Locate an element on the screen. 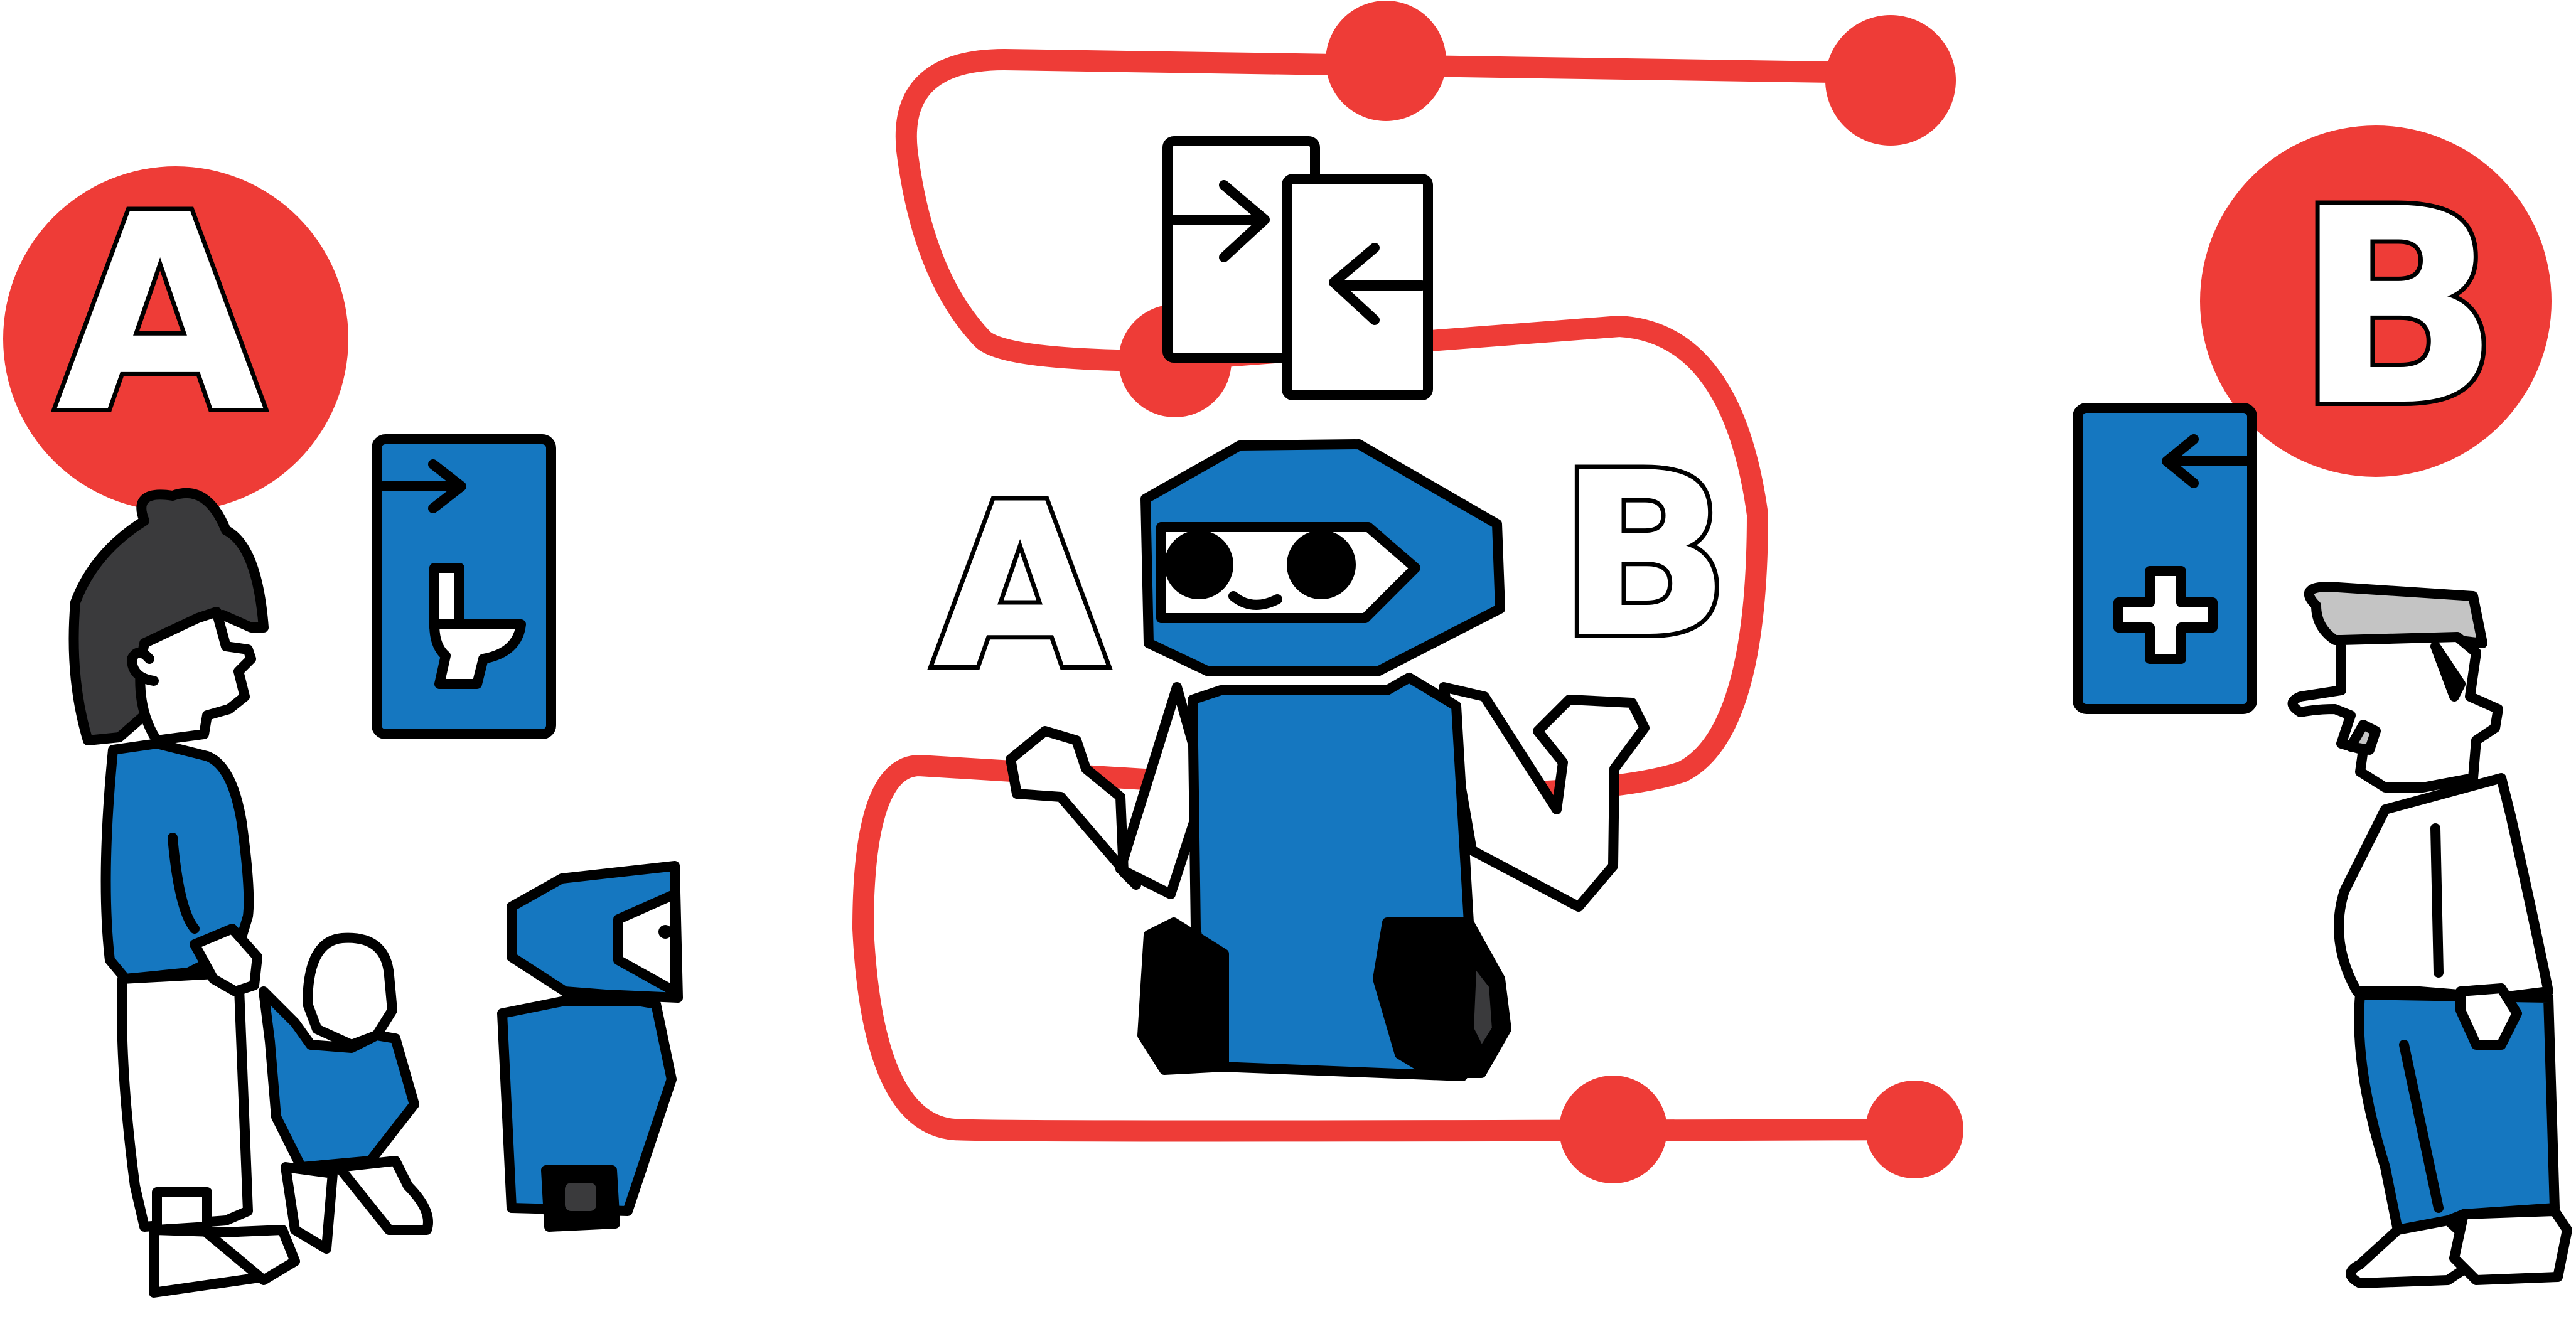 Image resolution: width=2576 pixels, height=1324 pixels. restroom-sign is located at coordinates (464, 586).